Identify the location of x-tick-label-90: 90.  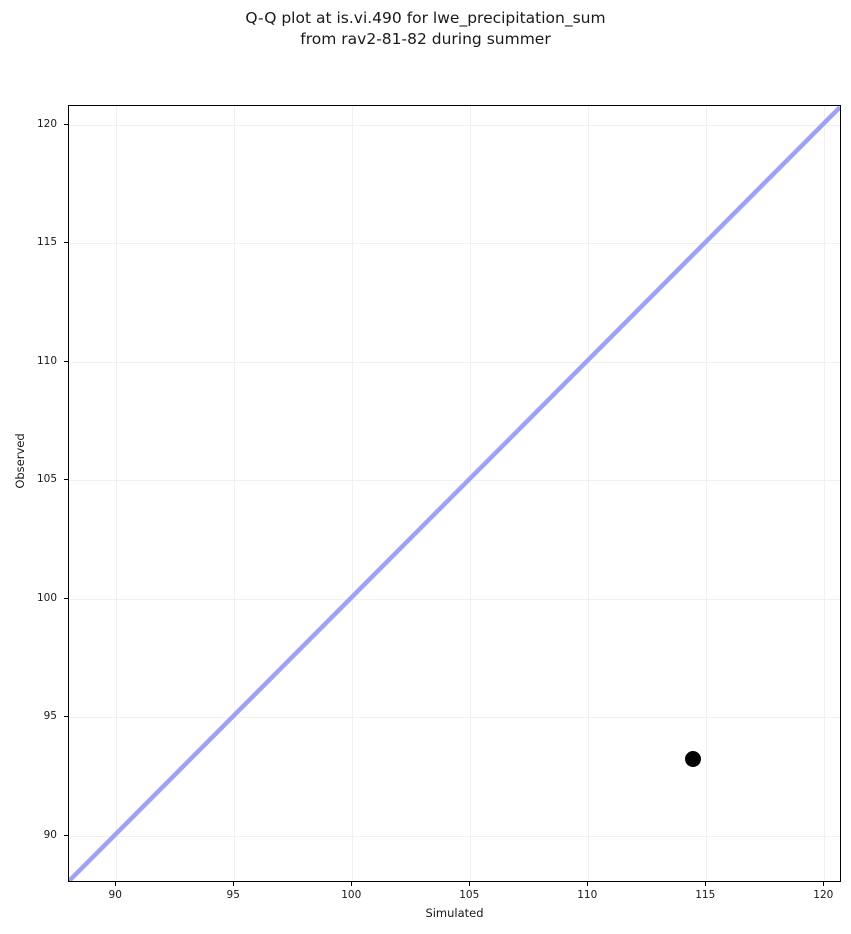
(115, 895).